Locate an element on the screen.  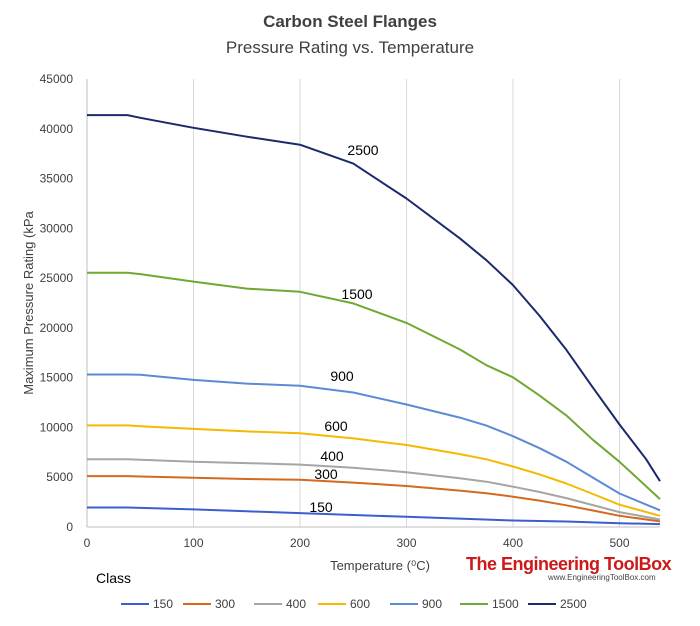
y-tick-label-30000: 30000 is located at coordinates (57, 228).